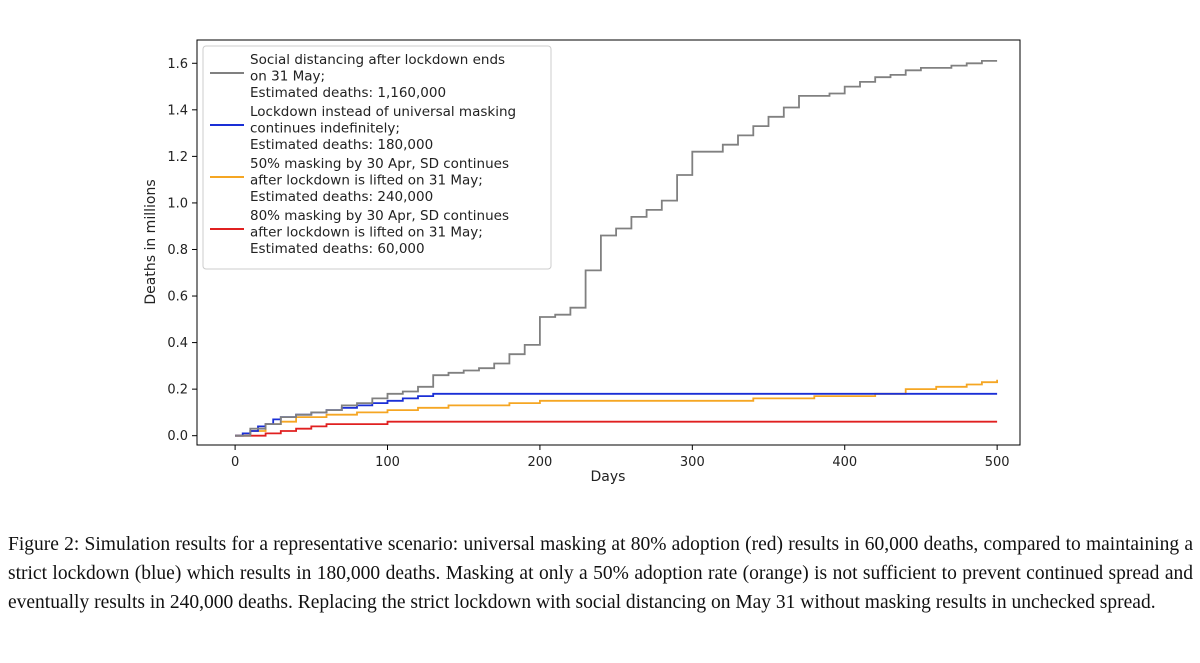 The height and width of the screenshot is (663, 1200). What do you see at coordinates (177, 390) in the screenshot?
I see `y-tick-label: 0.2` at bounding box center [177, 390].